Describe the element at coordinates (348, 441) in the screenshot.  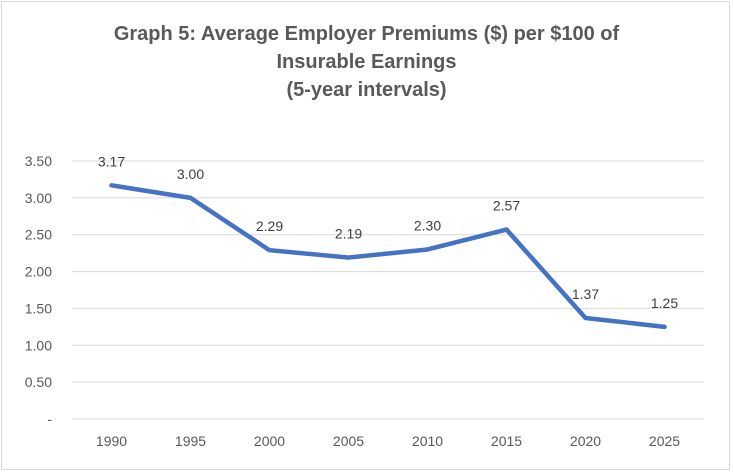
I see `x-tick-label: 2005` at that location.